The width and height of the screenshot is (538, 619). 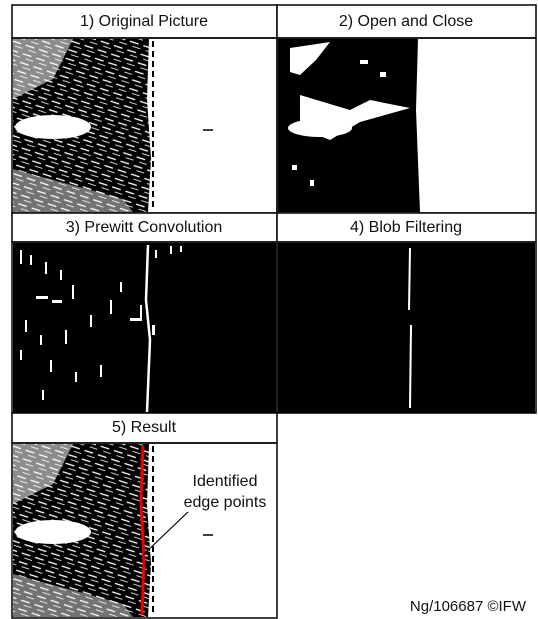 What do you see at coordinates (225, 481) in the screenshot?
I see `annotation-line: Identified` at bounding box center [225, 481].